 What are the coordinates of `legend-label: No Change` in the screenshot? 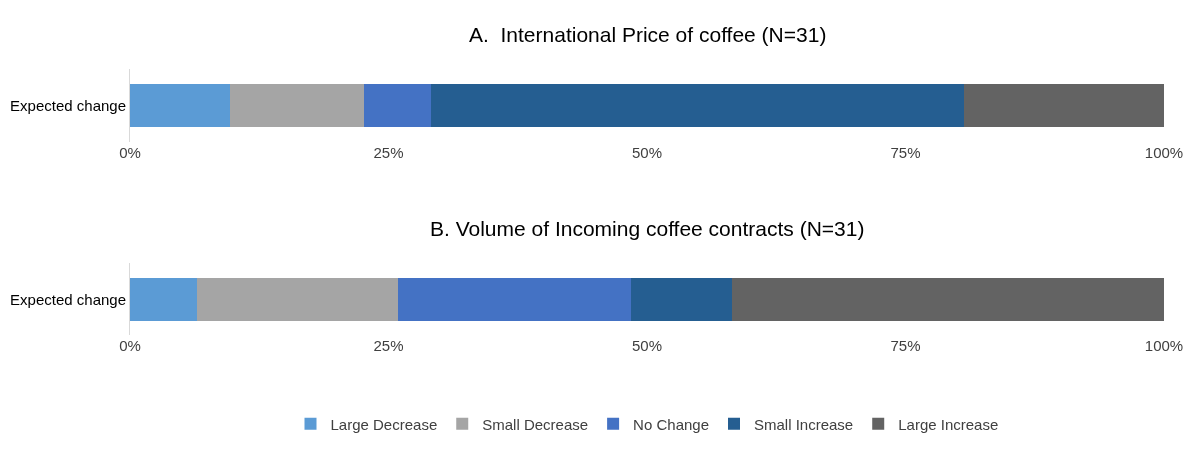 It's located at (671, 424).